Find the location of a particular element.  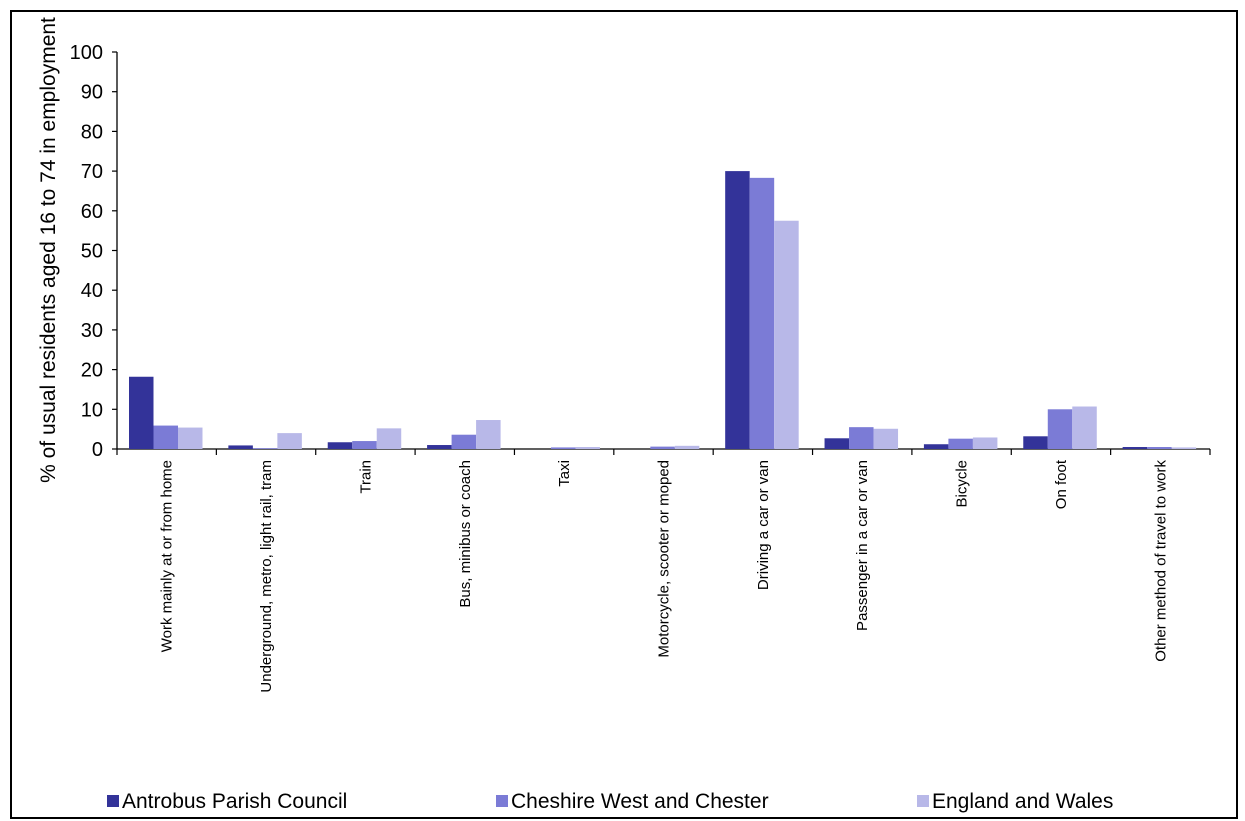

y-tick-label: 60 is located at coordinates (92, 212).